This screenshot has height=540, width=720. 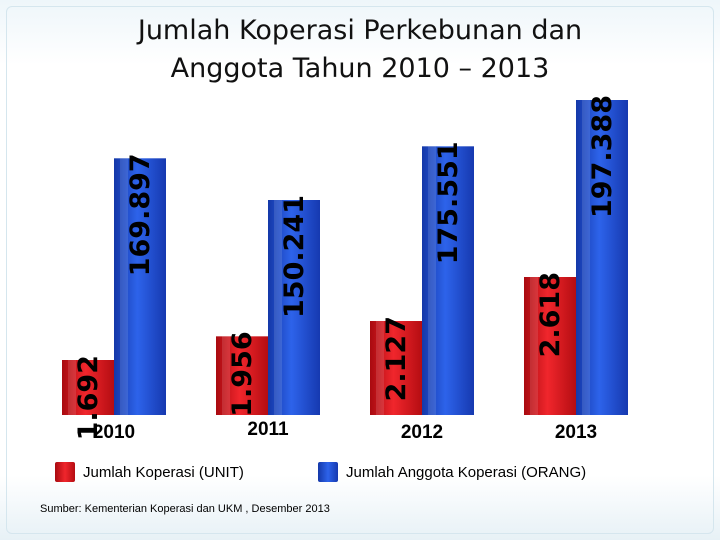 I want to click on legend-anggota: Jumlah Anggota Koperasi (ORANG), so click(x=452, y=472).